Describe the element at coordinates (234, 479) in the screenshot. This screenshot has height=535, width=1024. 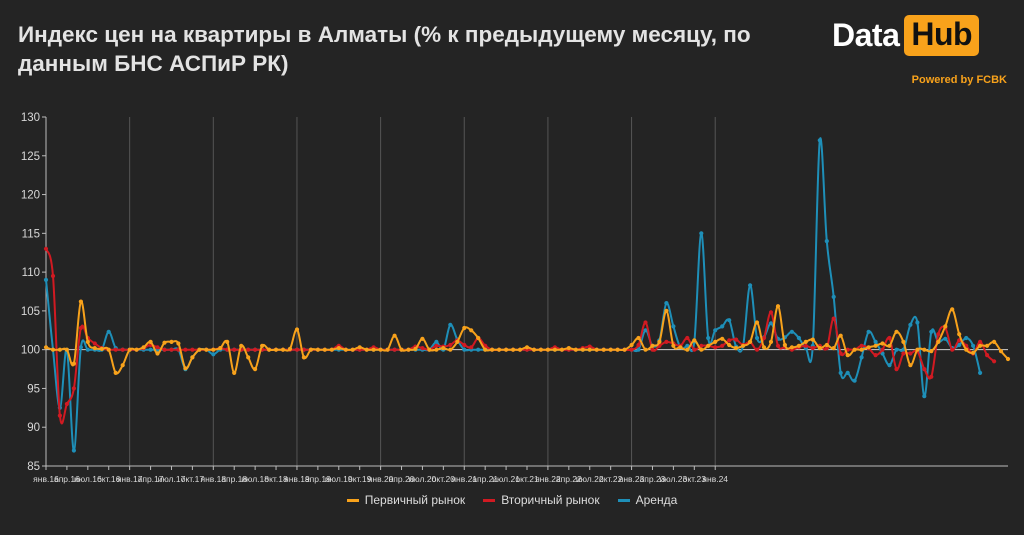
I see `x-tick-label: апр.18` at that location.